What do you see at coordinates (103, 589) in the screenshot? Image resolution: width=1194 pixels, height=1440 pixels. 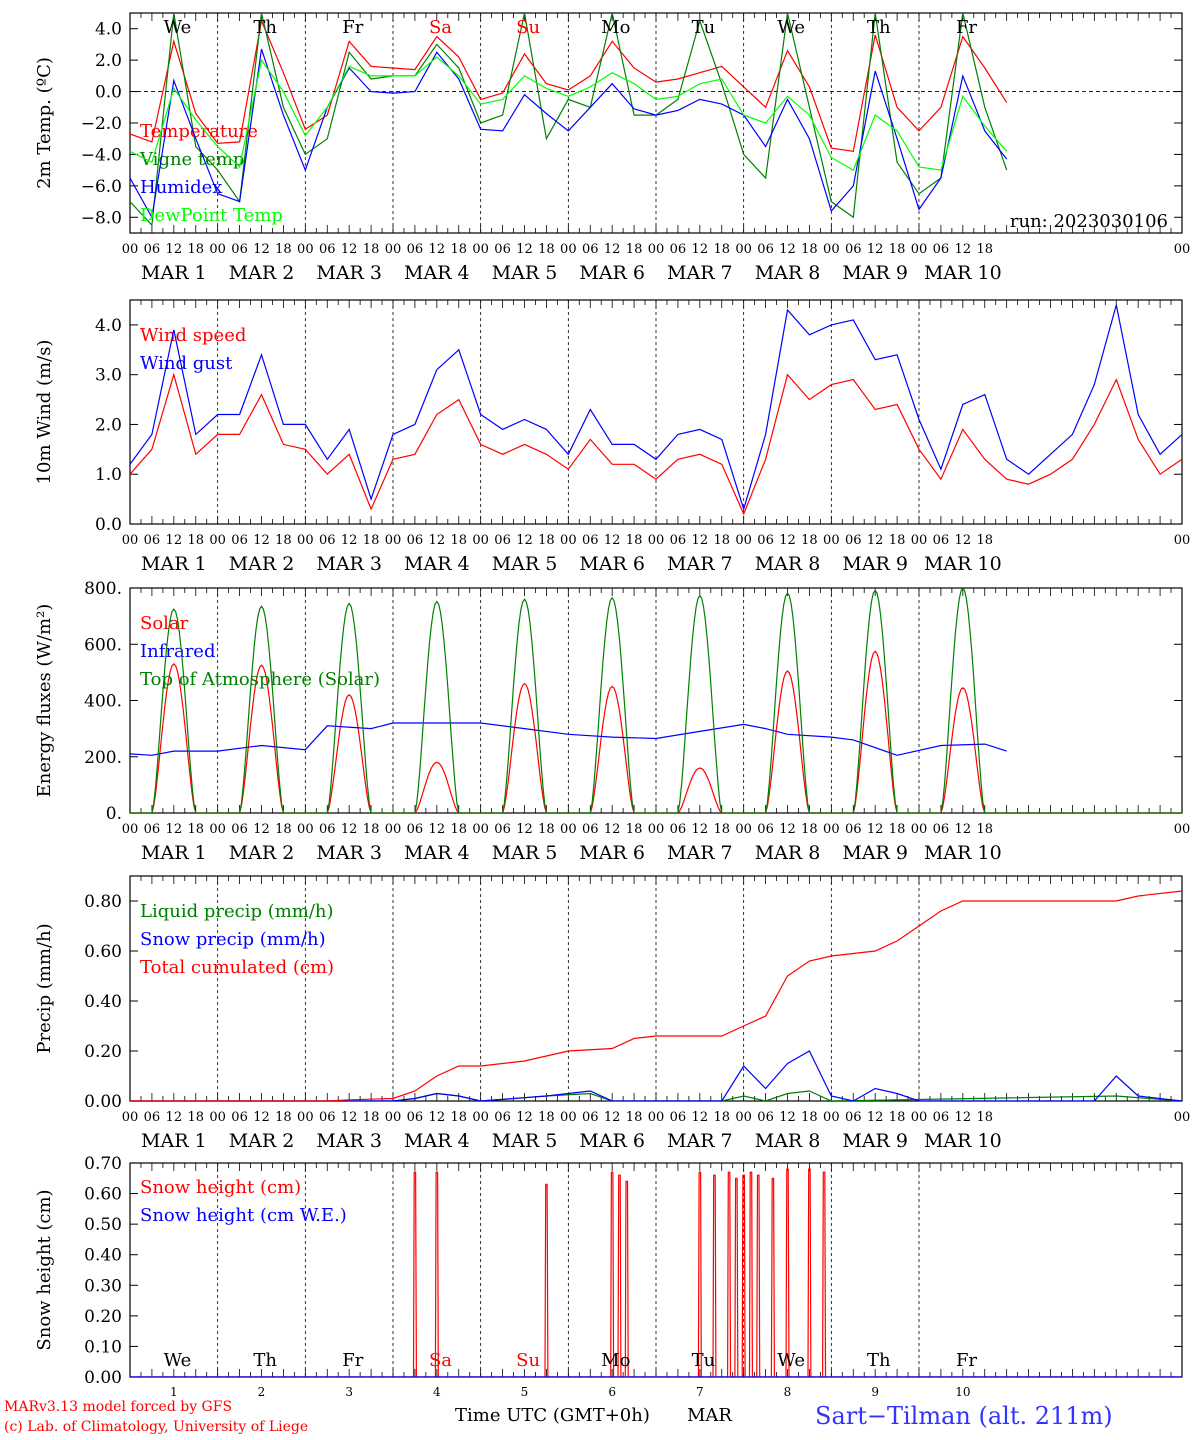 I see `y-tick-label: 800.` at bounding box center [103, 589].